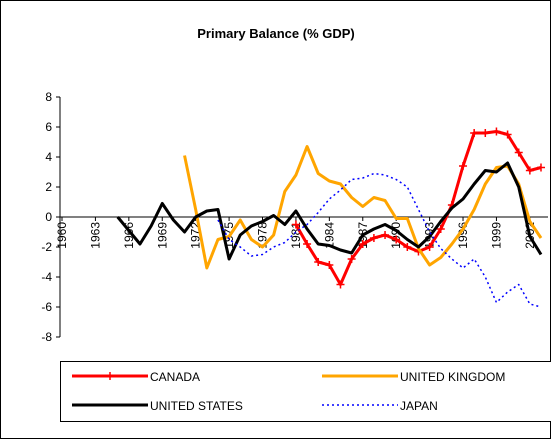 The image size is (551, 439). I want to click on x-tick-label: 1996, so click(463, 235).